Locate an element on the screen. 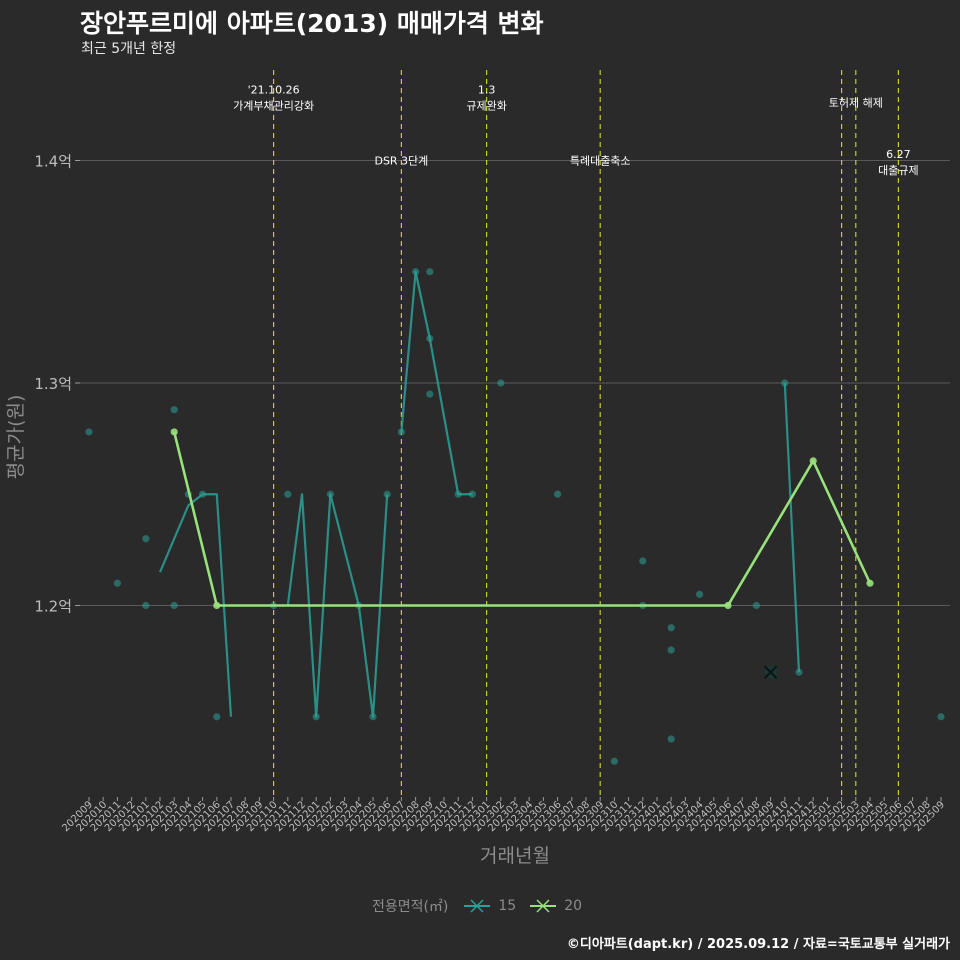 This screenshot has height=960, width=960. legend-item-15: 15 is located at coordinates (489, 906).